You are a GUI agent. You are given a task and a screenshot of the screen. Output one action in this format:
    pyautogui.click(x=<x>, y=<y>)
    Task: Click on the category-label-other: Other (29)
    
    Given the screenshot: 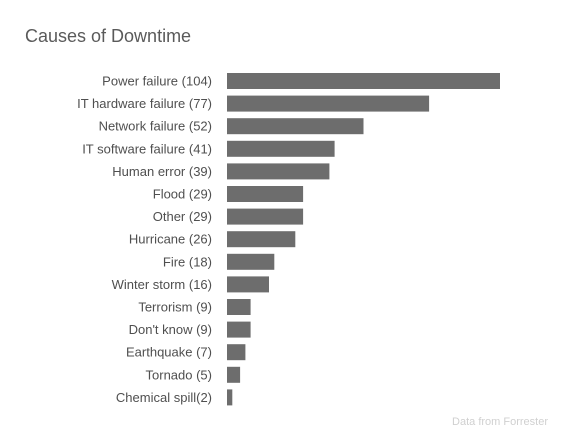 What is the action you would take?
    pyautogui.click(x=182, y=216)
    